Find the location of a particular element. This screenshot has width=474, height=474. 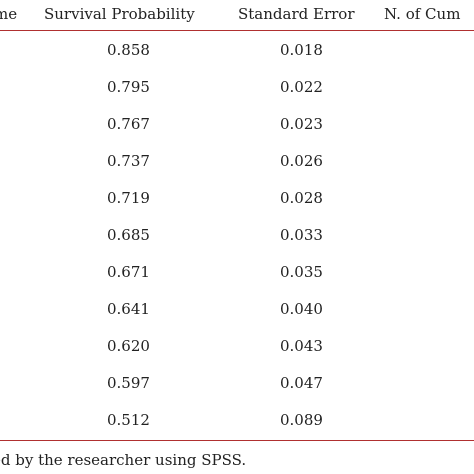

cell-survival-probability: 0.597 is located at coordinates (128, 383).